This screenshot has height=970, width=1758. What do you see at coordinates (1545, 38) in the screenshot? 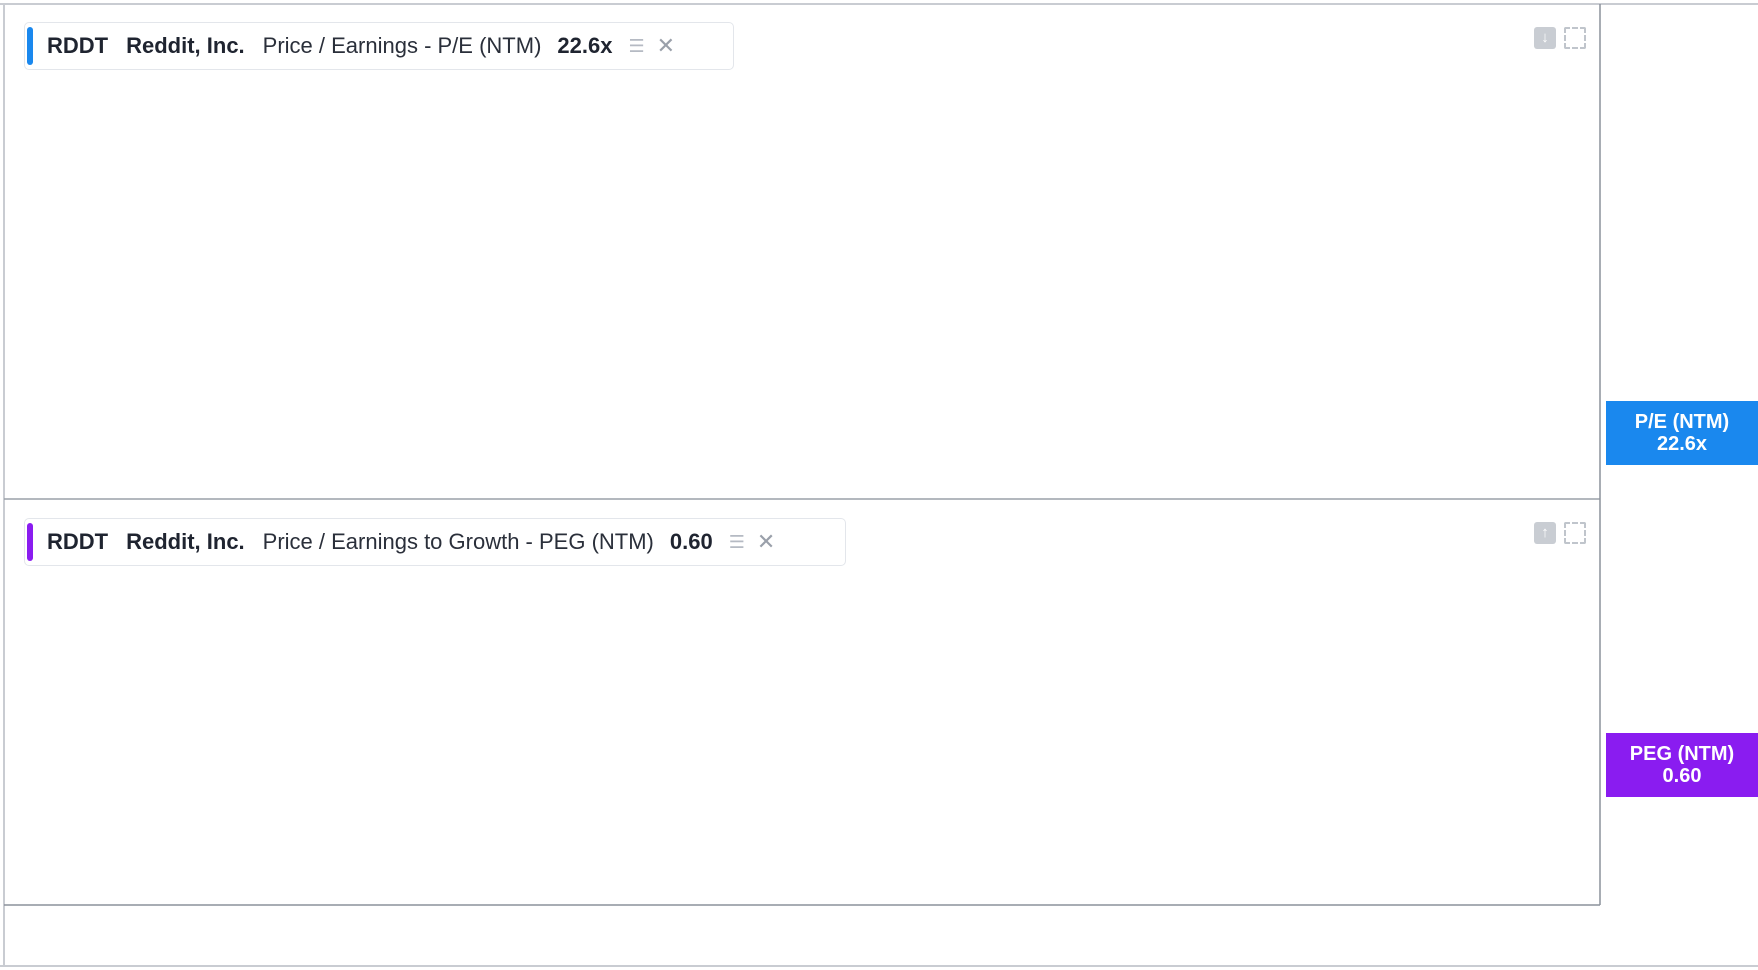
I see `download-icon: ↓` at bounding box center [1545, 38].